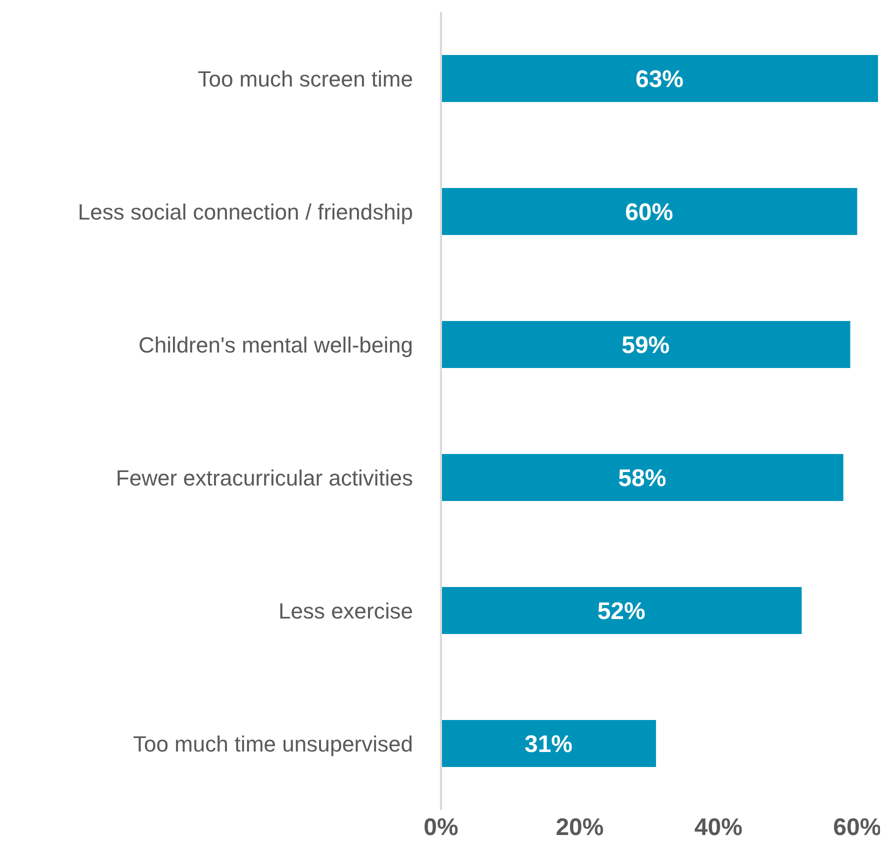 This screenshot has height=855, width=888. I want to click on data-label: 59%, so click(646, 345).